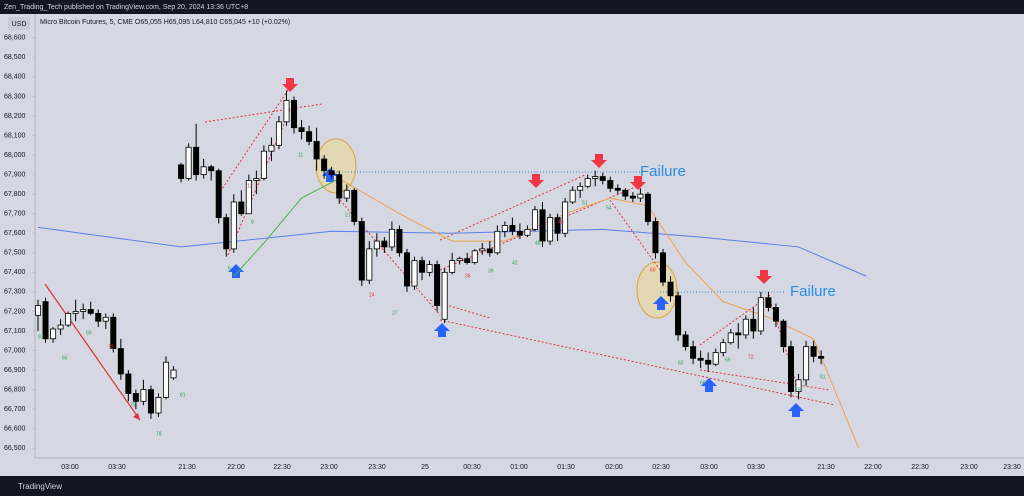  Describe the element at coordinates (15, 155) in the screenshot. I see `y-tick-label: 68,000` at that location.